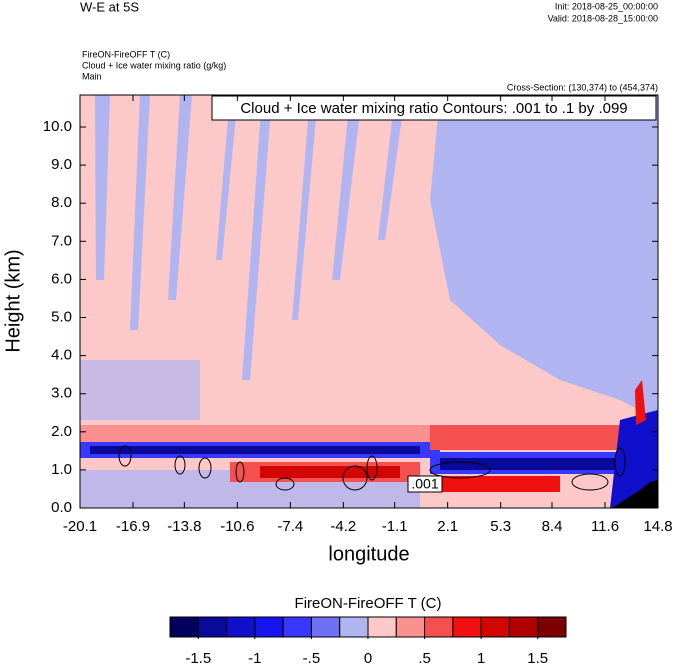 The height and width of the screenshot is (667, 674). What do you see at coordinates (61, 507) in the screenshot?
I see `y-tick-label: 0.0` at bounding box center [61, 507].